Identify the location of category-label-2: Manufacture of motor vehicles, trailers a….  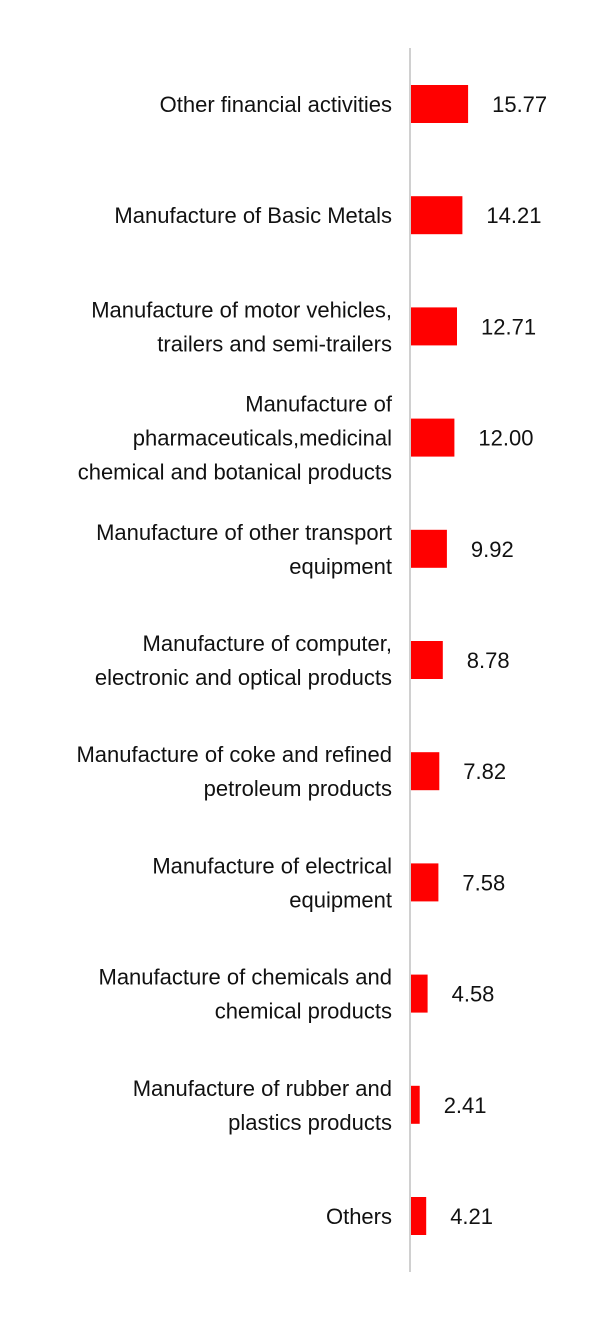
(241, 326).